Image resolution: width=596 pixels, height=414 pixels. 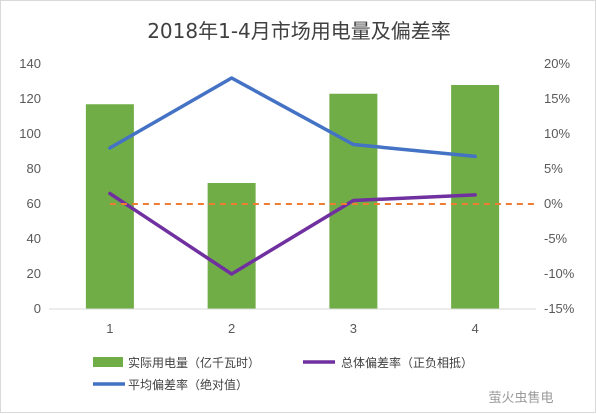 I want to click on right-axis-tick-label: 20%, so click(x=557, y=63).